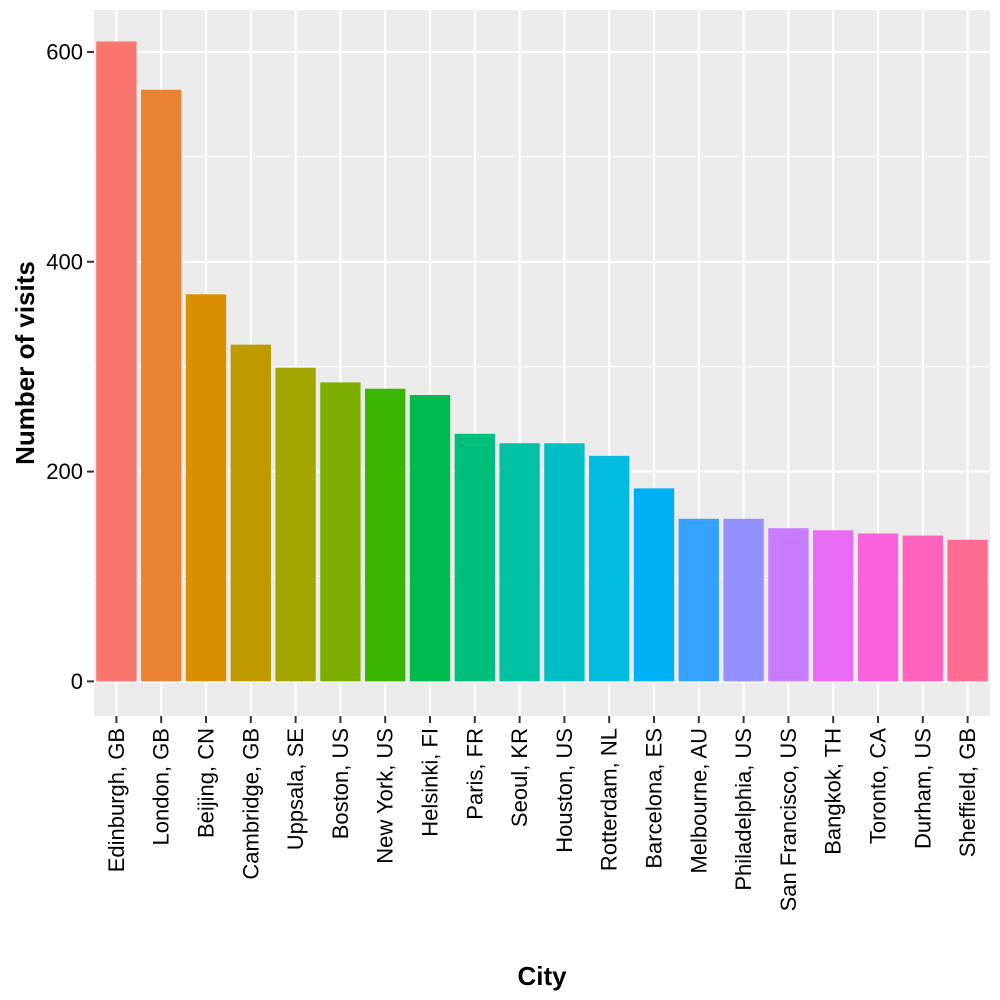  What do you see at coordinates (474, 774) in the screenshot?
I see `x-tick-label: Paris, FR` at bounding box center [474, 774].